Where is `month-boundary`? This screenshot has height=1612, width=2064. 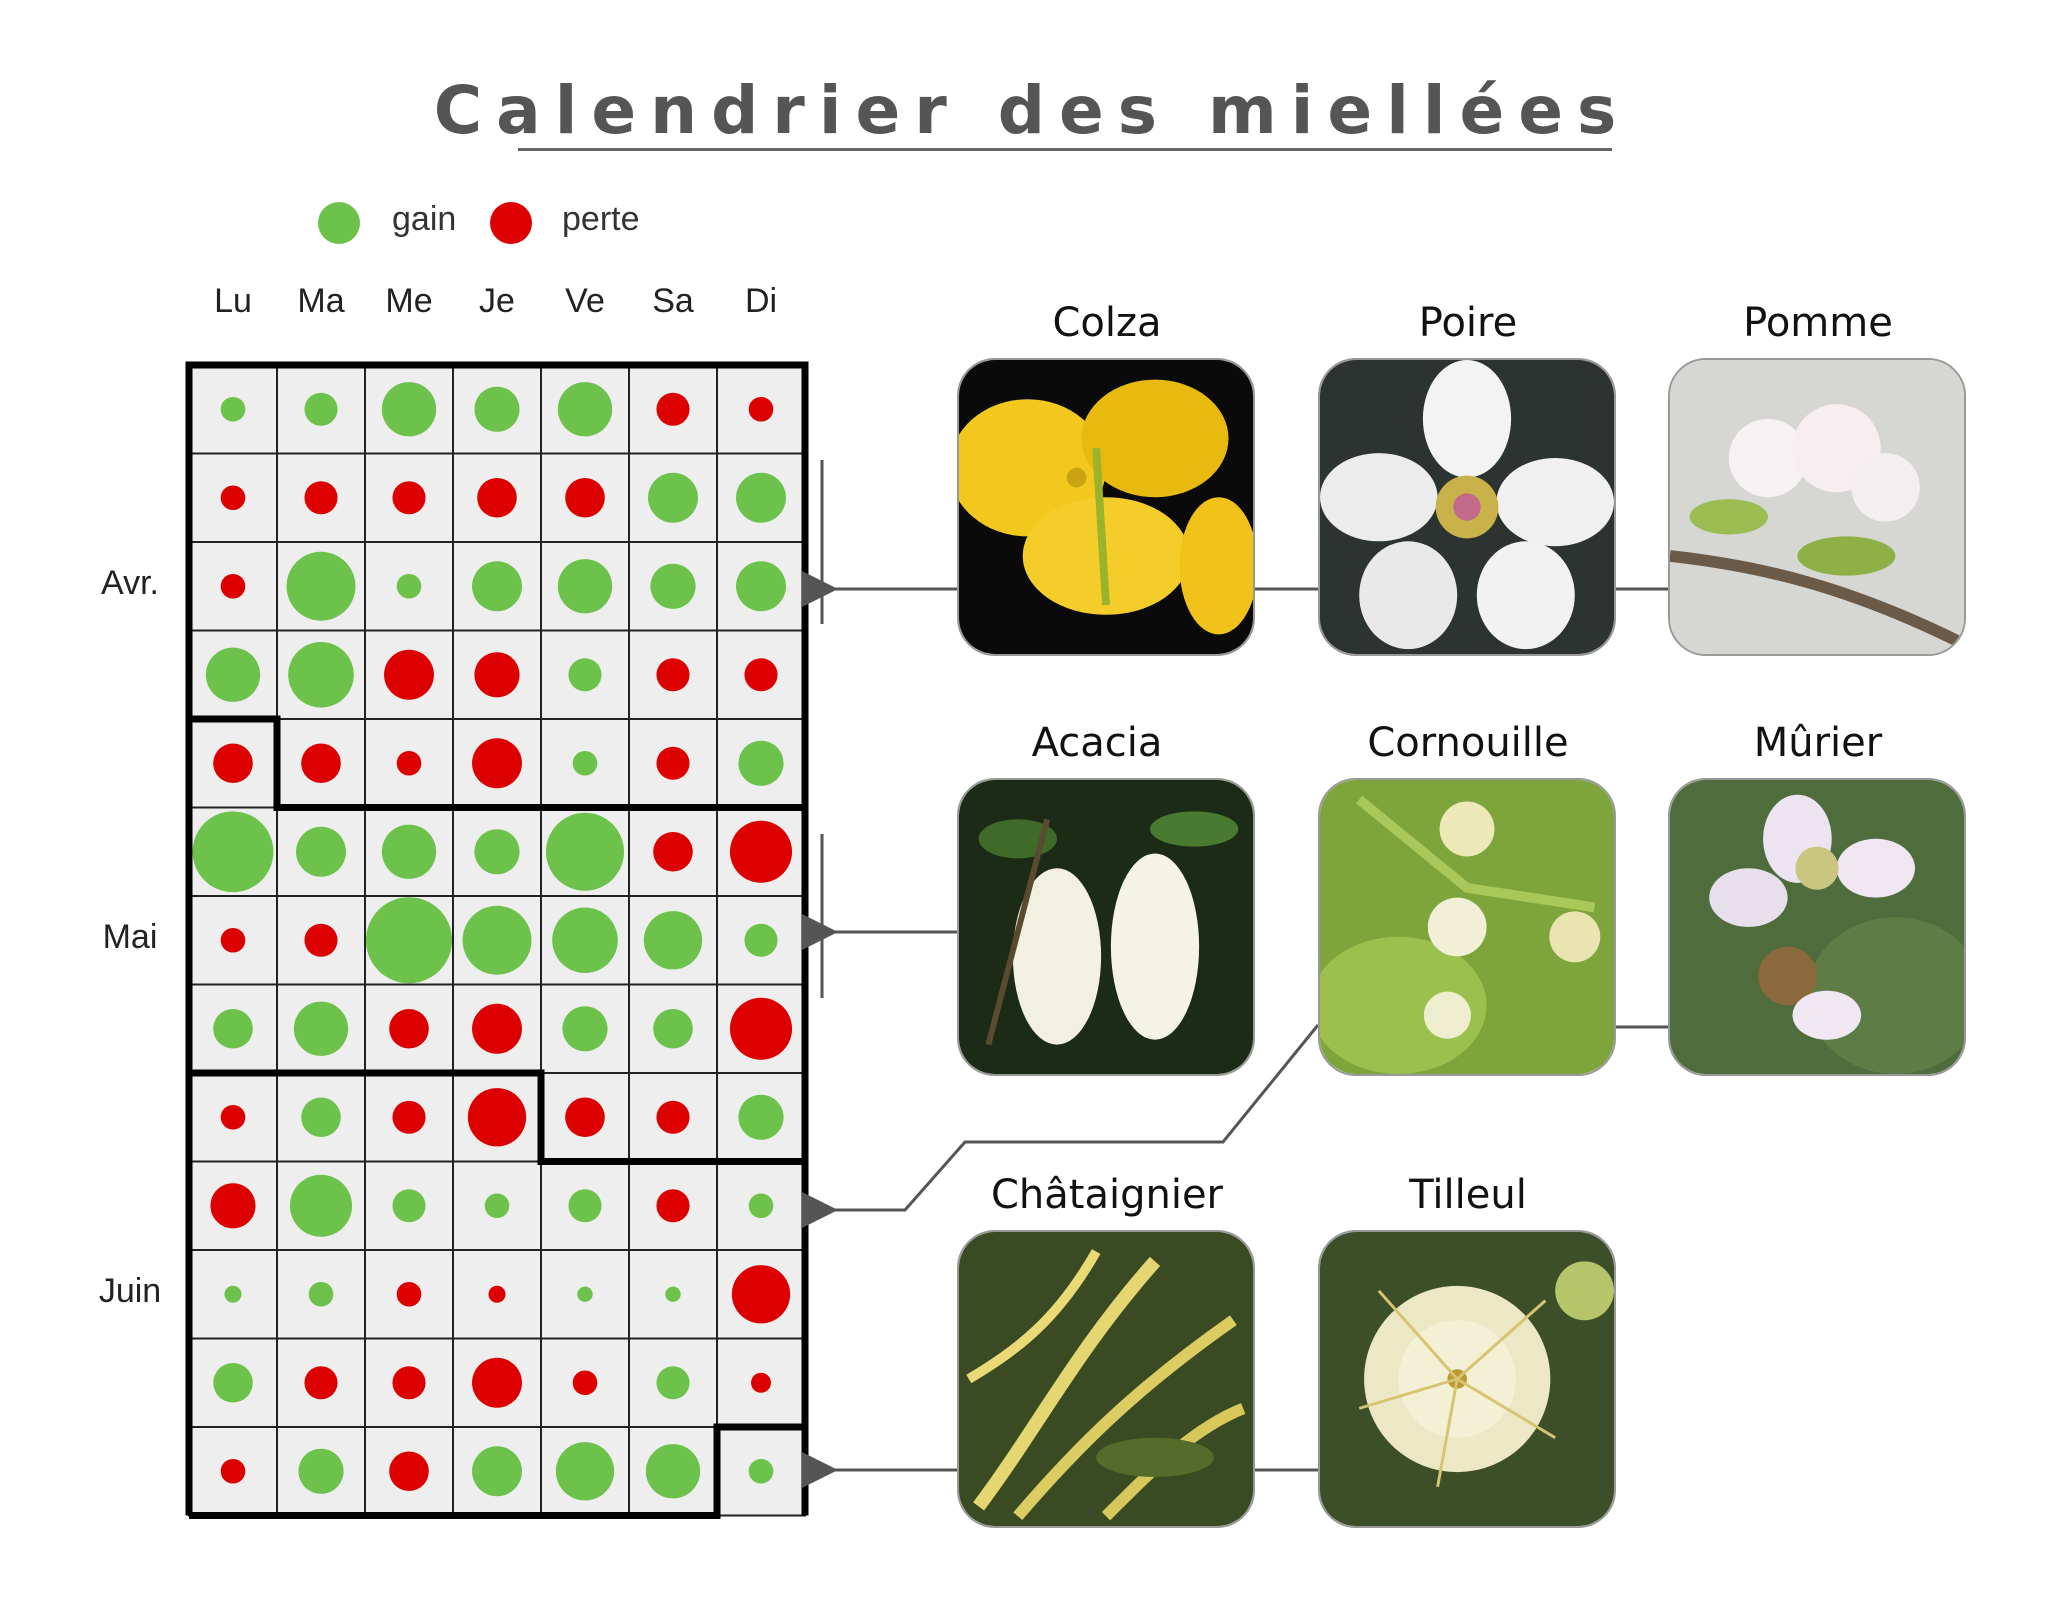 month-boundary is located at coordinates (497, 763).